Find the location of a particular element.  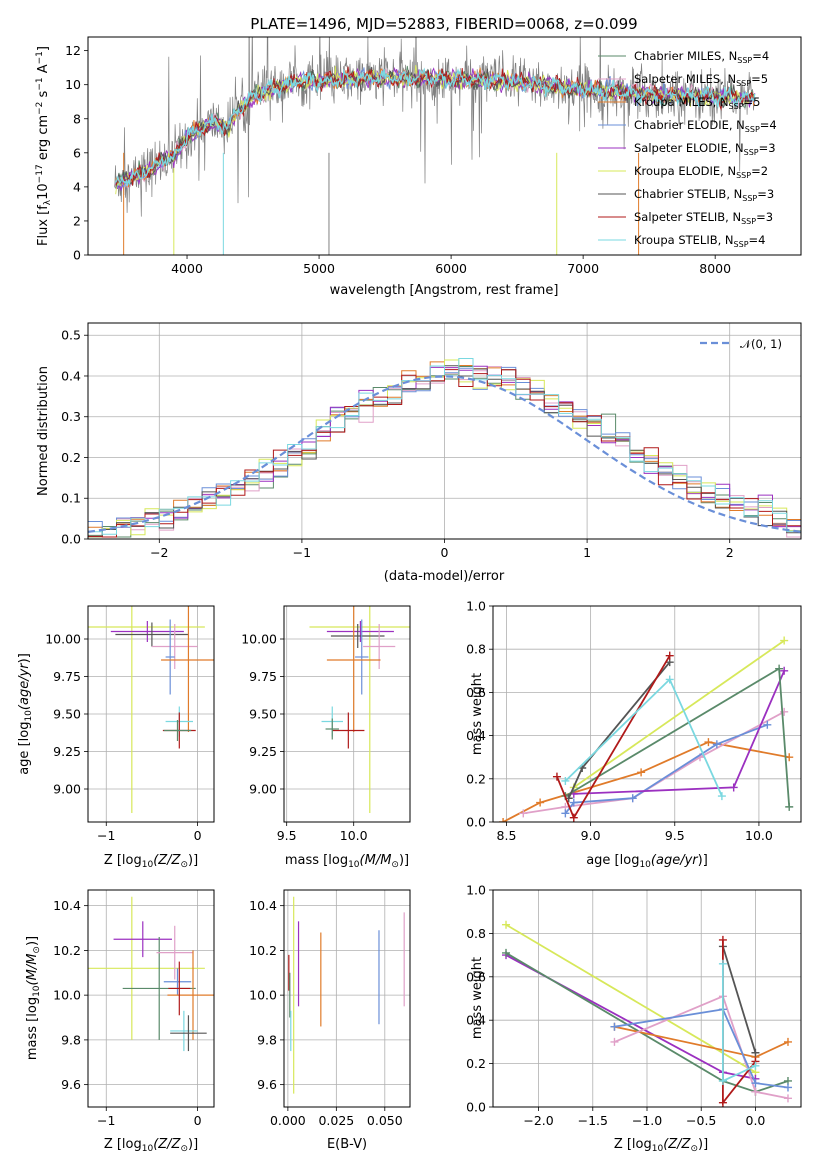

spectrum-data-line is located at coordinates (434, 127).